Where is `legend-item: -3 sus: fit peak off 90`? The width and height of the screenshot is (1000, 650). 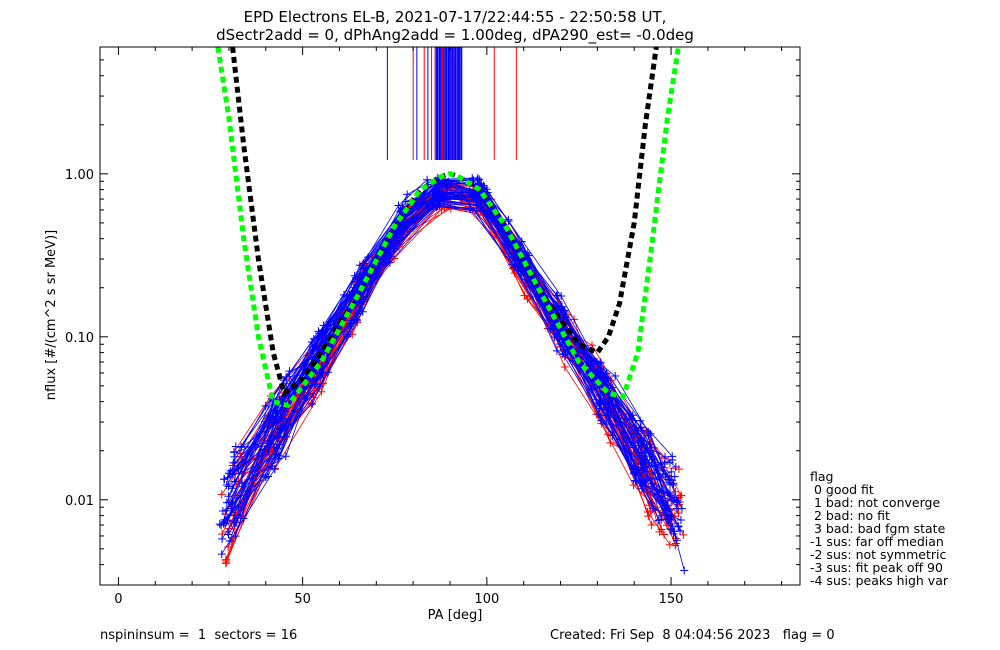 legend-item: -3 sus: fit peak off 90 is located at coordinates (876, 567).